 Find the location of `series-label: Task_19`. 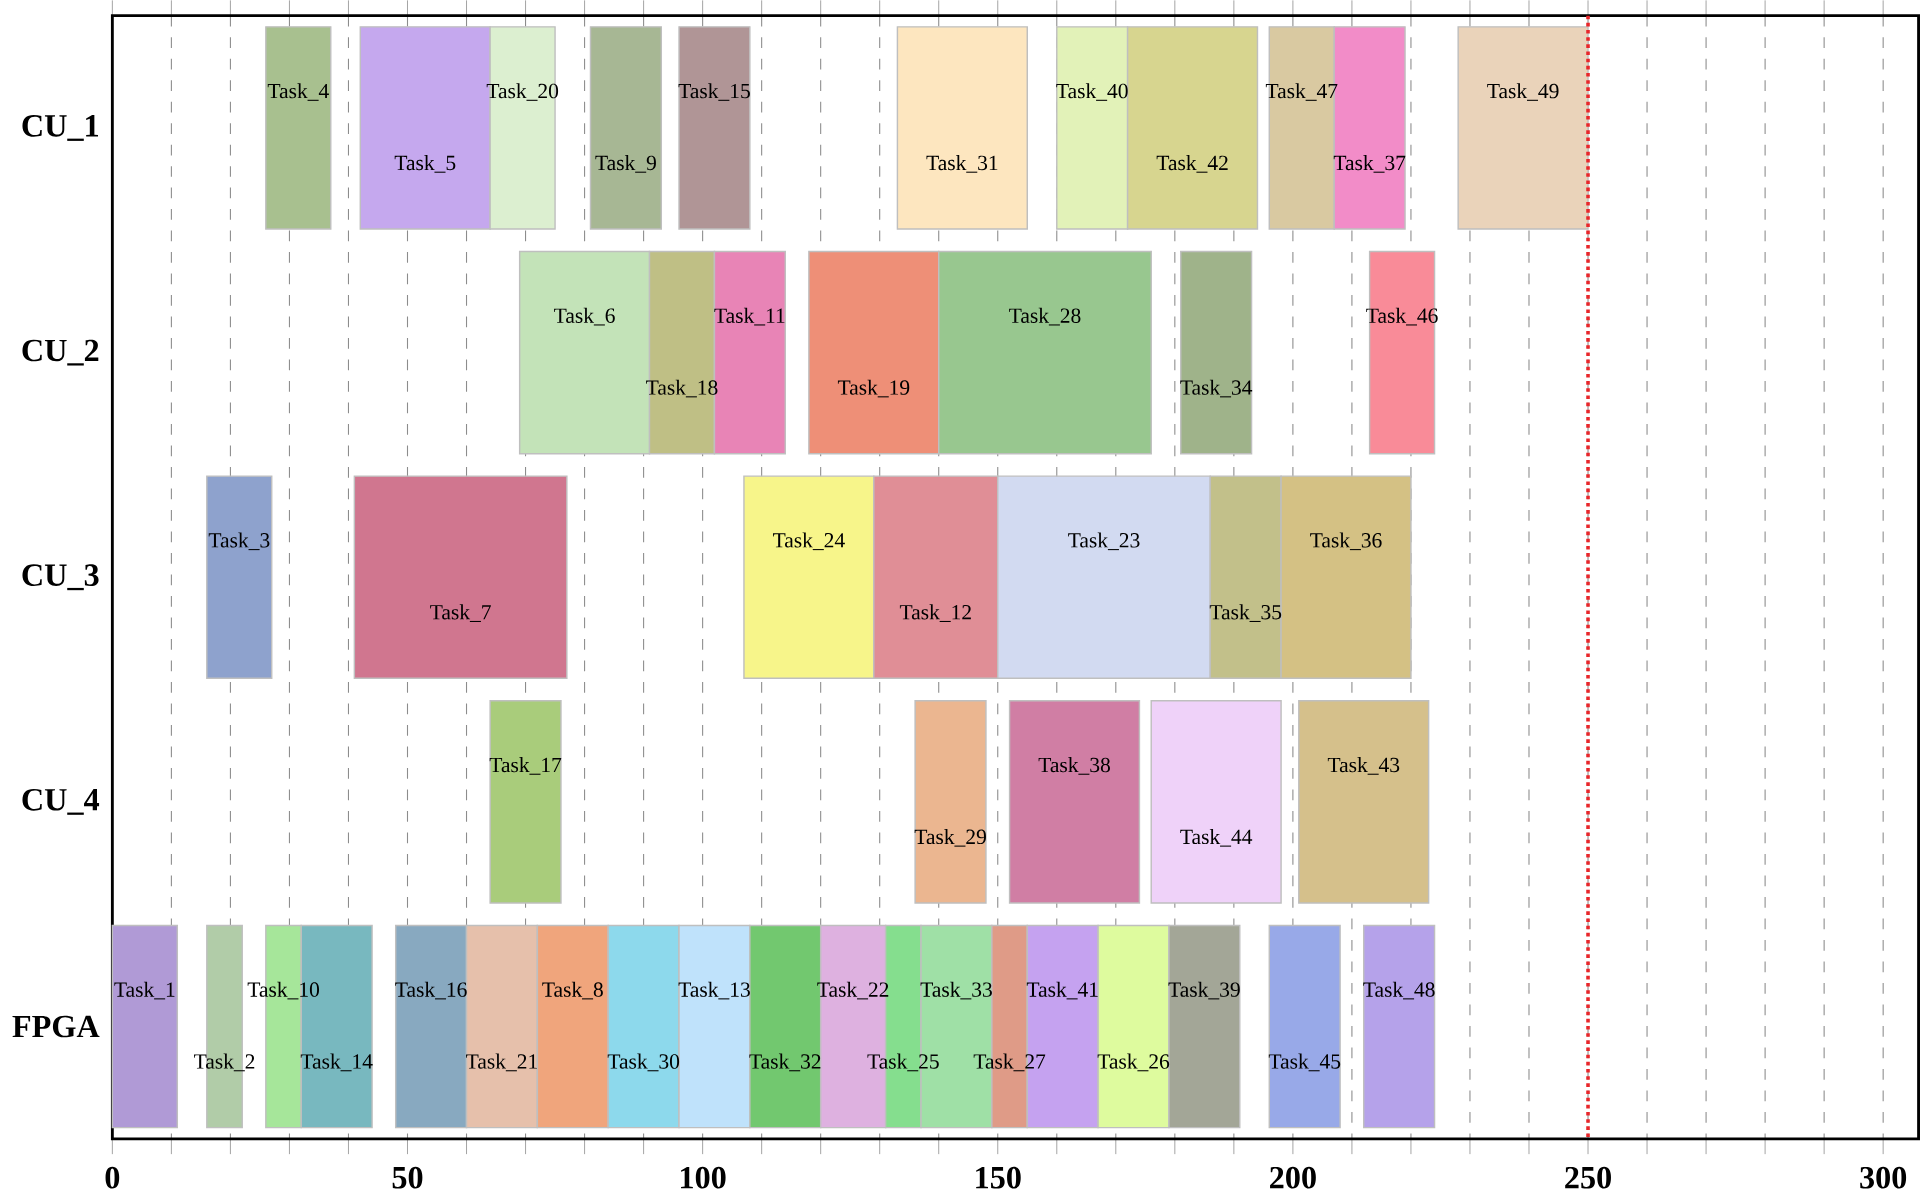

series-label: Task_19 is located at coordinates (873, 388).